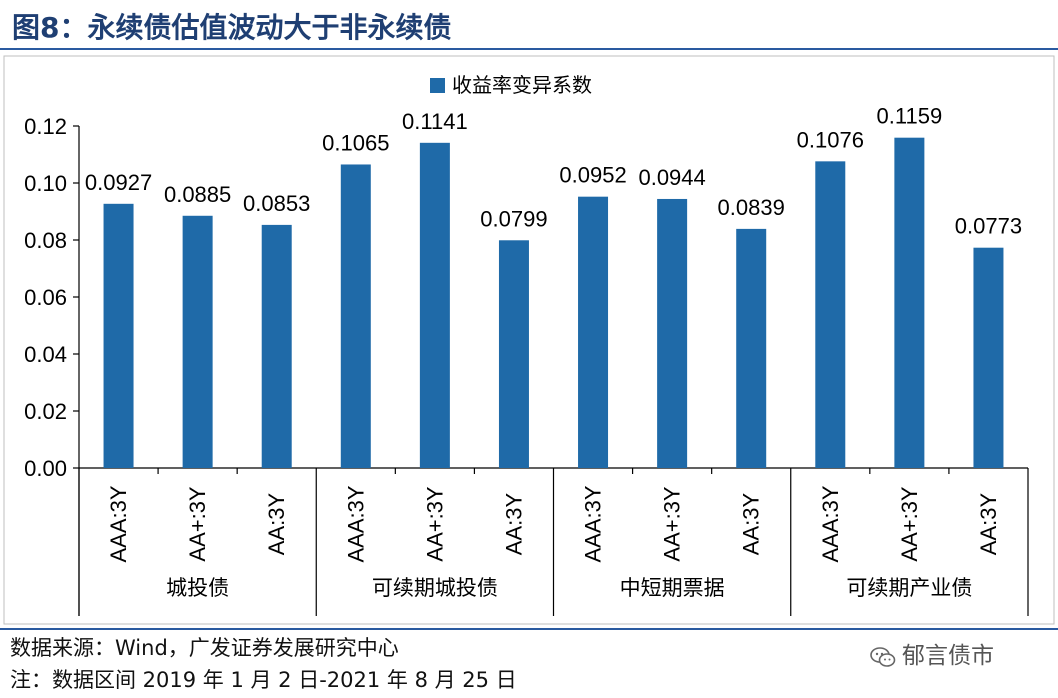  What do you see at coordinates (45, 468) in the screenshot?
I see `y-tick-label: 0.00` at bounding box center [45, 468].